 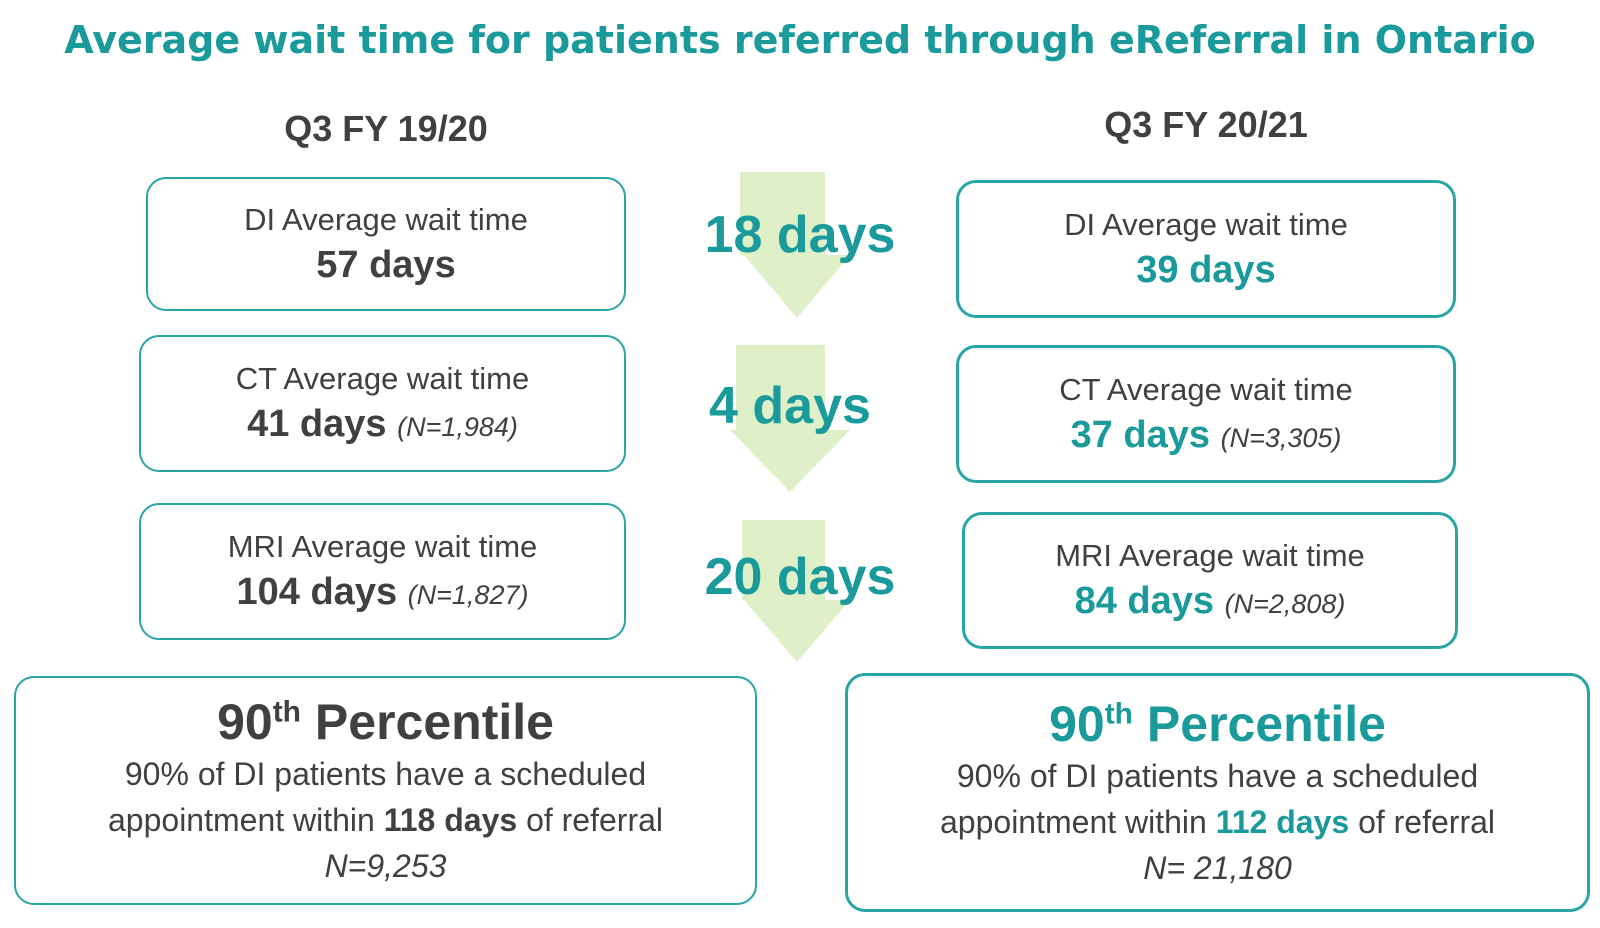 What do you see at coordinates (1217, 867) in the screenshot?
I see `sample-size: N= 21,180` at bounding box center [1217, 867].